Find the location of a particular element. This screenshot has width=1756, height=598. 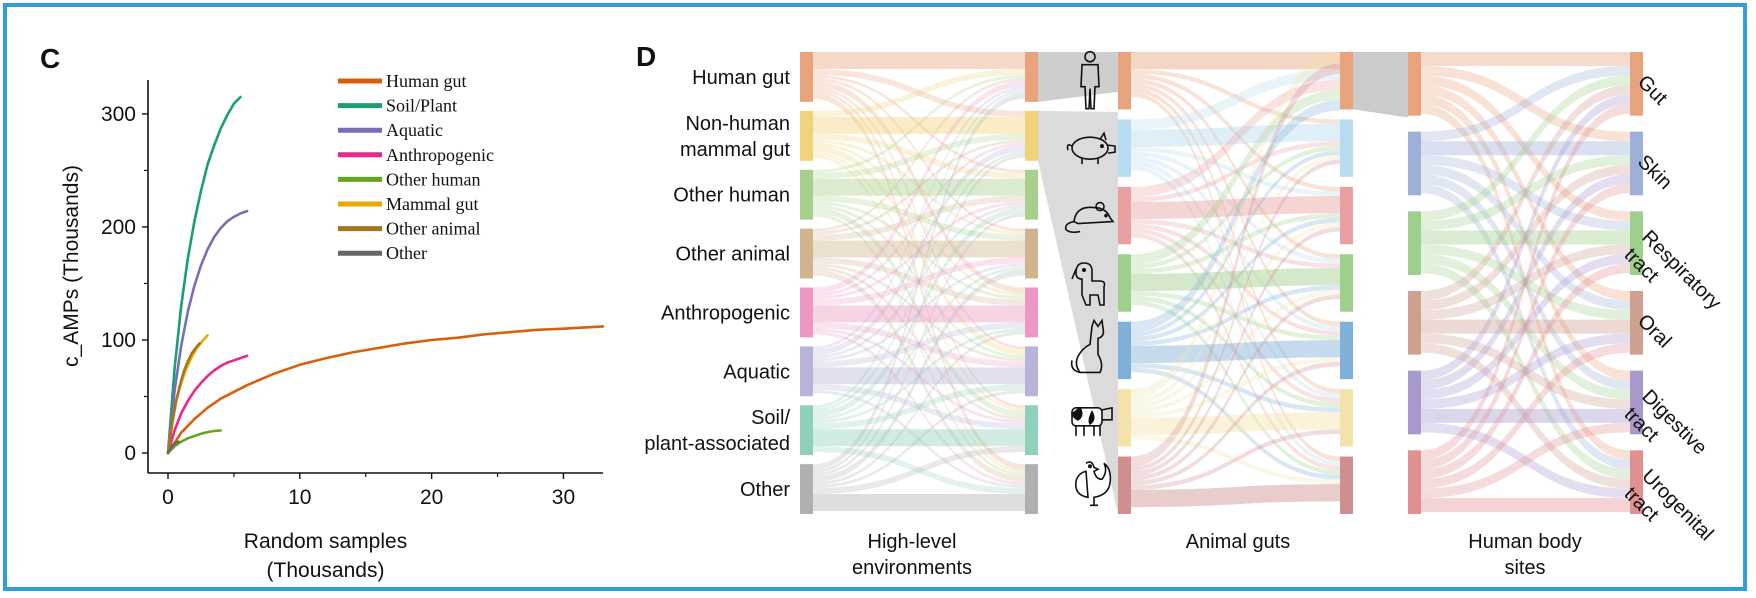

dog-icon is located at coordinates (1088, 284).